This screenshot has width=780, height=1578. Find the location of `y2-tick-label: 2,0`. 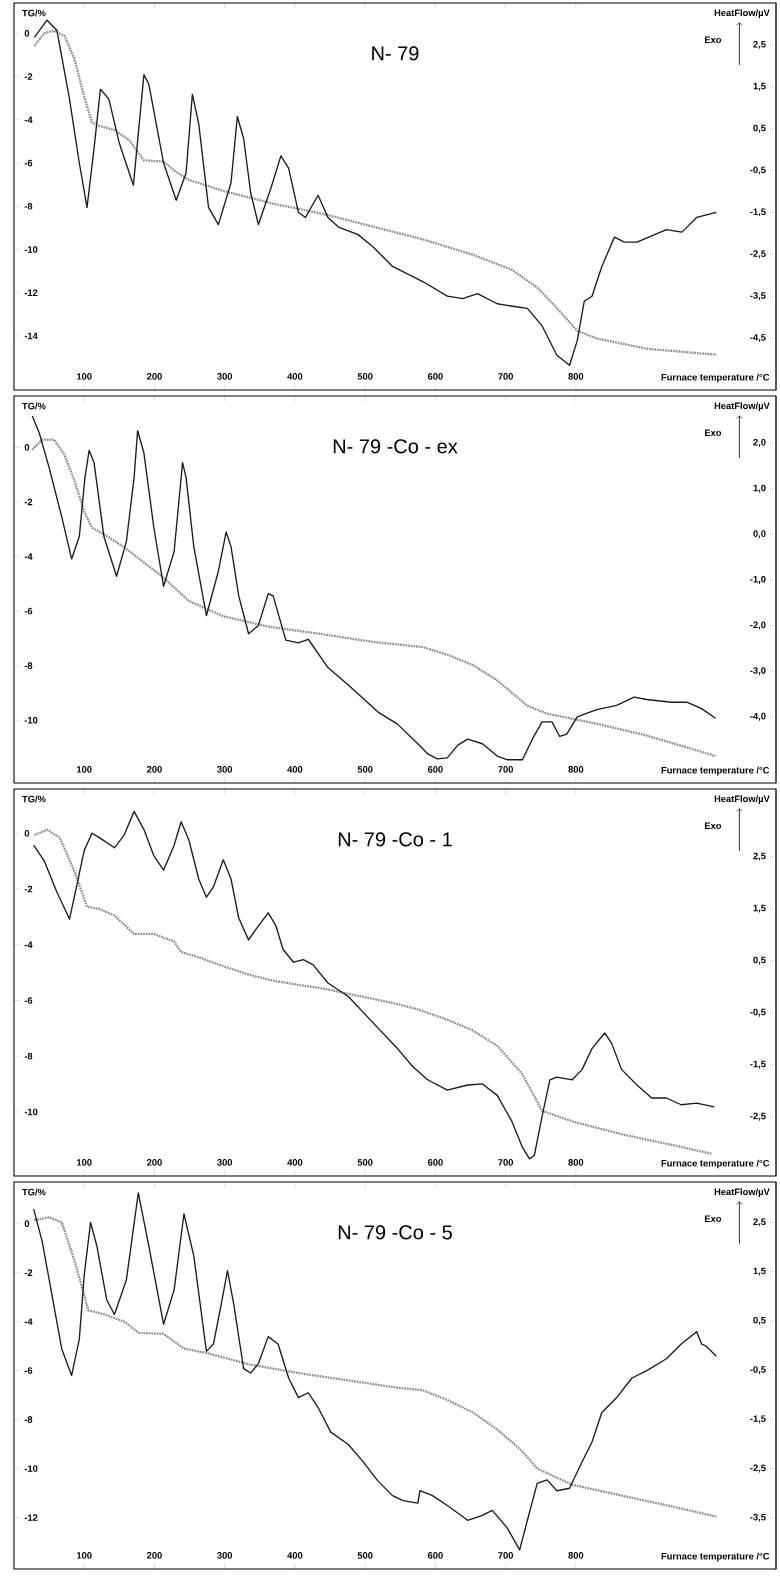

y2-tick-label: 2,0 is located at coordinates (759, 443).